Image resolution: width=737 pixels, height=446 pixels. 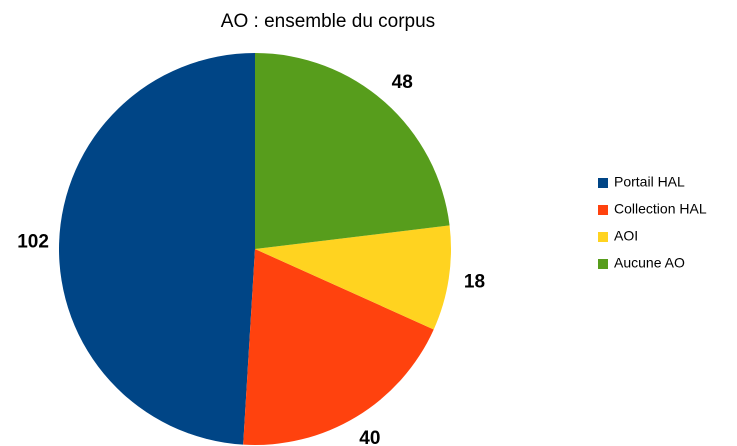 I want to click on legend-label: Portail HAL, so click(x=649, y=182).